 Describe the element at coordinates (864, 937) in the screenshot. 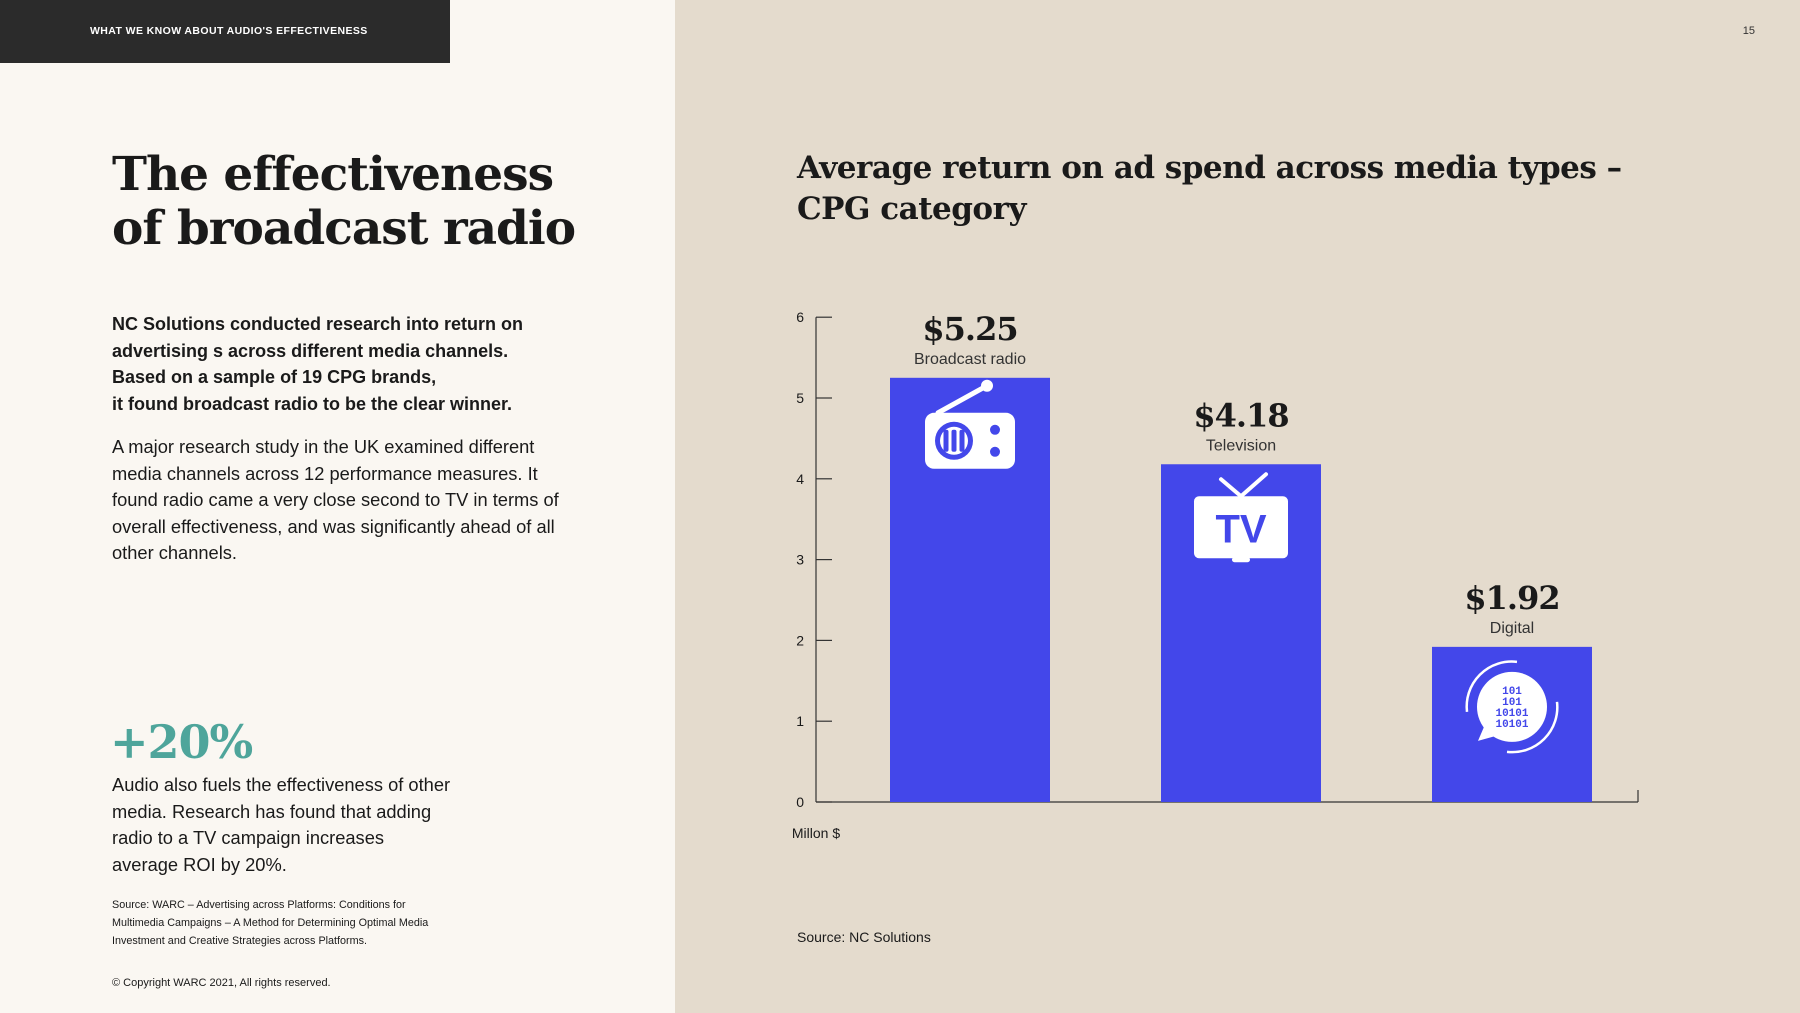

I see `chart-source: Source: NC Solutions` at that location.